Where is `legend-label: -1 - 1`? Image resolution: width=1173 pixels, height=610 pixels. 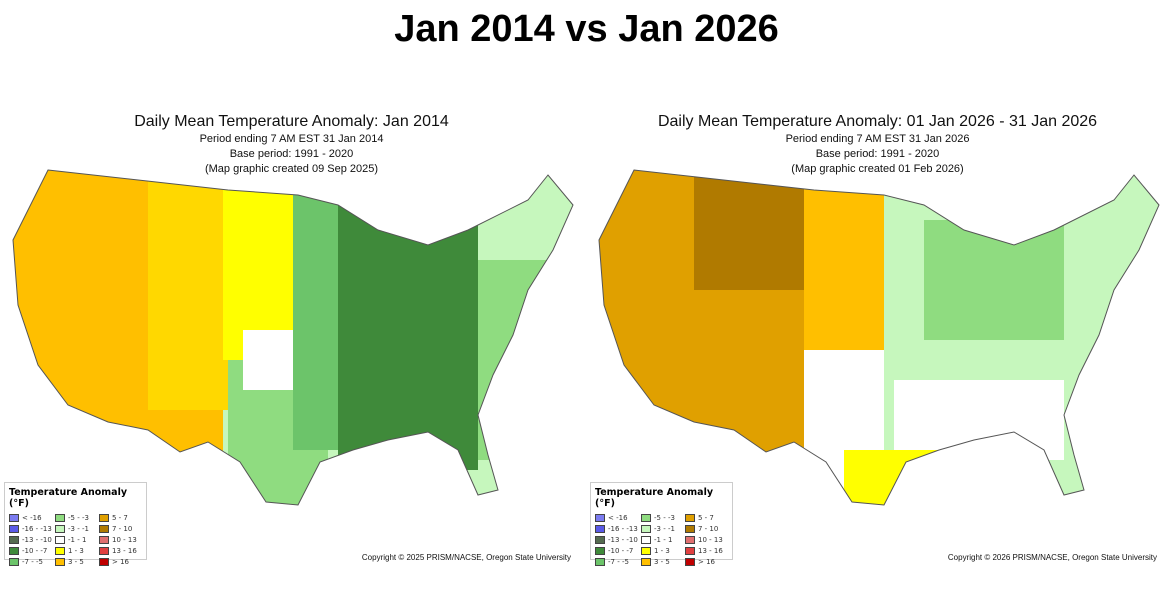 legend-label: -1 - 1 is located at coordinates (663, 540).